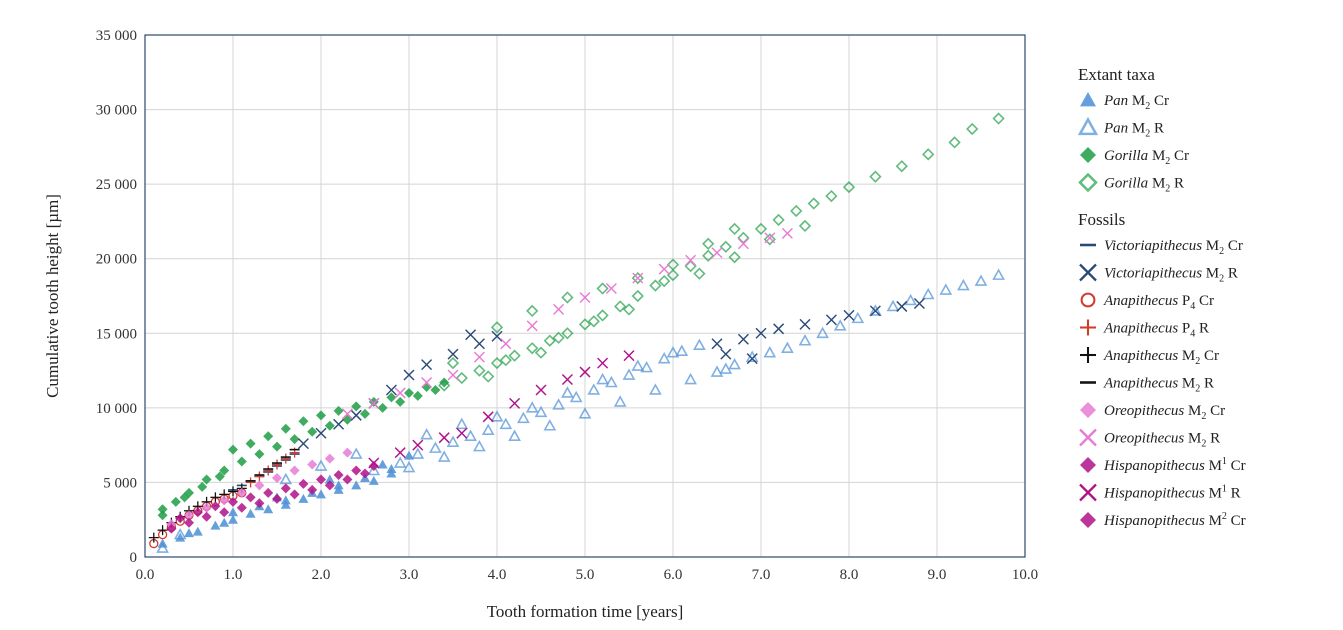  Describe the element at coordinates (585, 611) in the screenshot. I see `x-axis-label: Tooth formation time [years]` at that location.